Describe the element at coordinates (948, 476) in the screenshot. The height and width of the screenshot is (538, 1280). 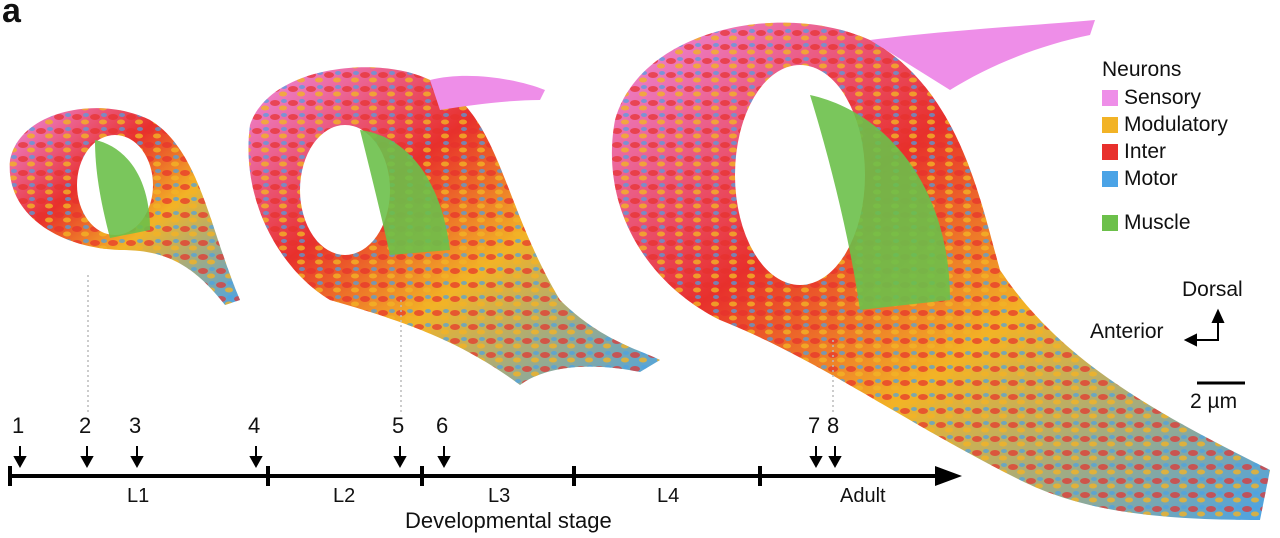
I see `axis-arrowhead` at that location.